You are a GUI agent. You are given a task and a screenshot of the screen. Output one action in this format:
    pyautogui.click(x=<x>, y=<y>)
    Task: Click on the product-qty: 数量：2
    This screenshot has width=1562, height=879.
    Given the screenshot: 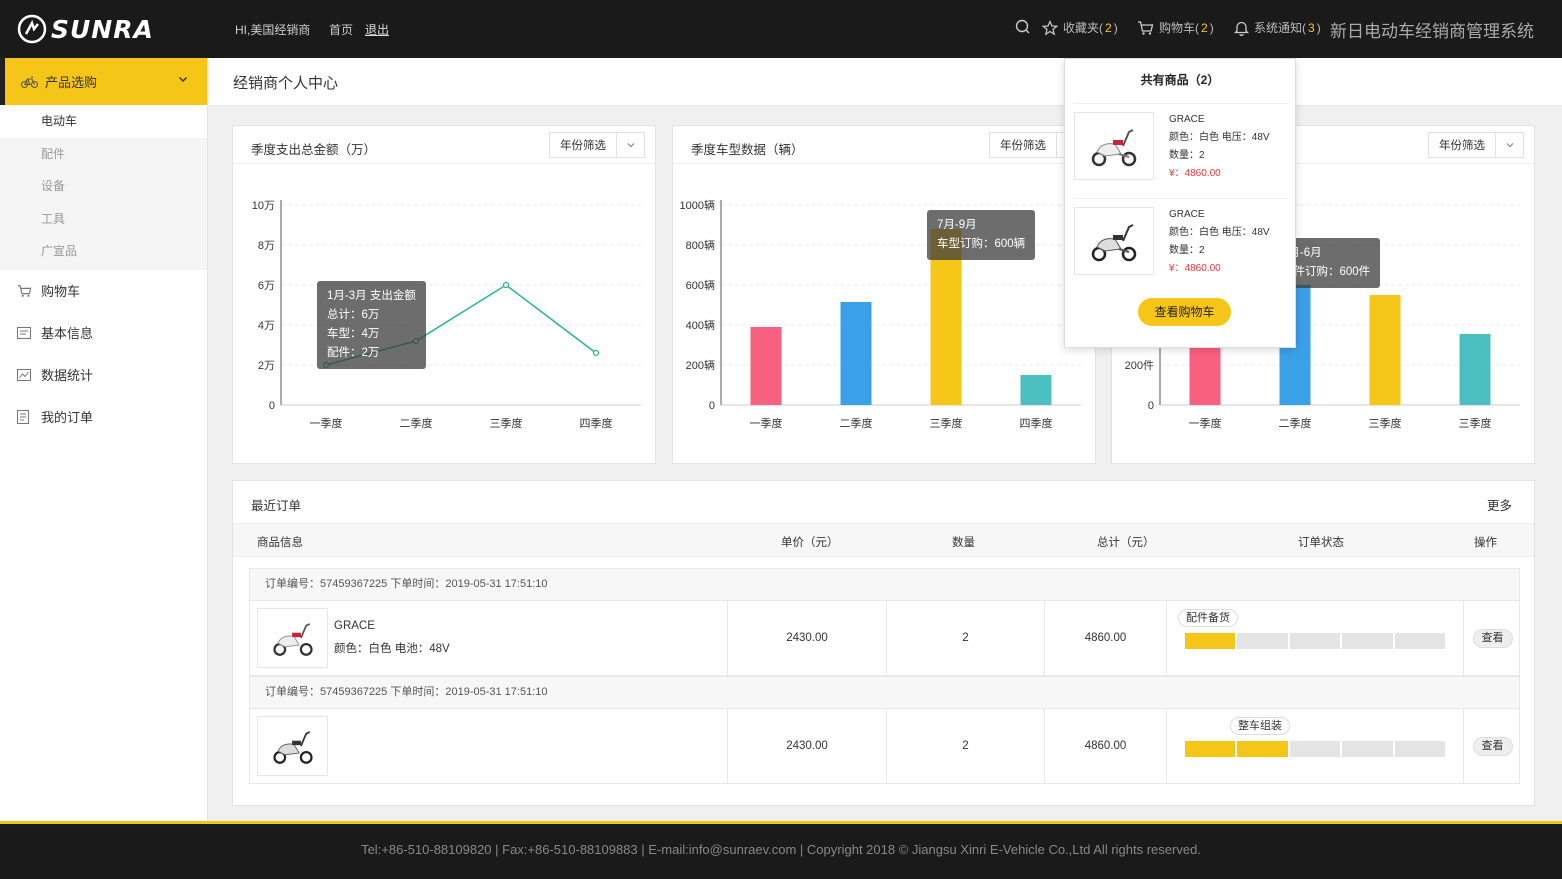 What is the action you would take?
    pyautogui.click(x=1187, y=250)
    